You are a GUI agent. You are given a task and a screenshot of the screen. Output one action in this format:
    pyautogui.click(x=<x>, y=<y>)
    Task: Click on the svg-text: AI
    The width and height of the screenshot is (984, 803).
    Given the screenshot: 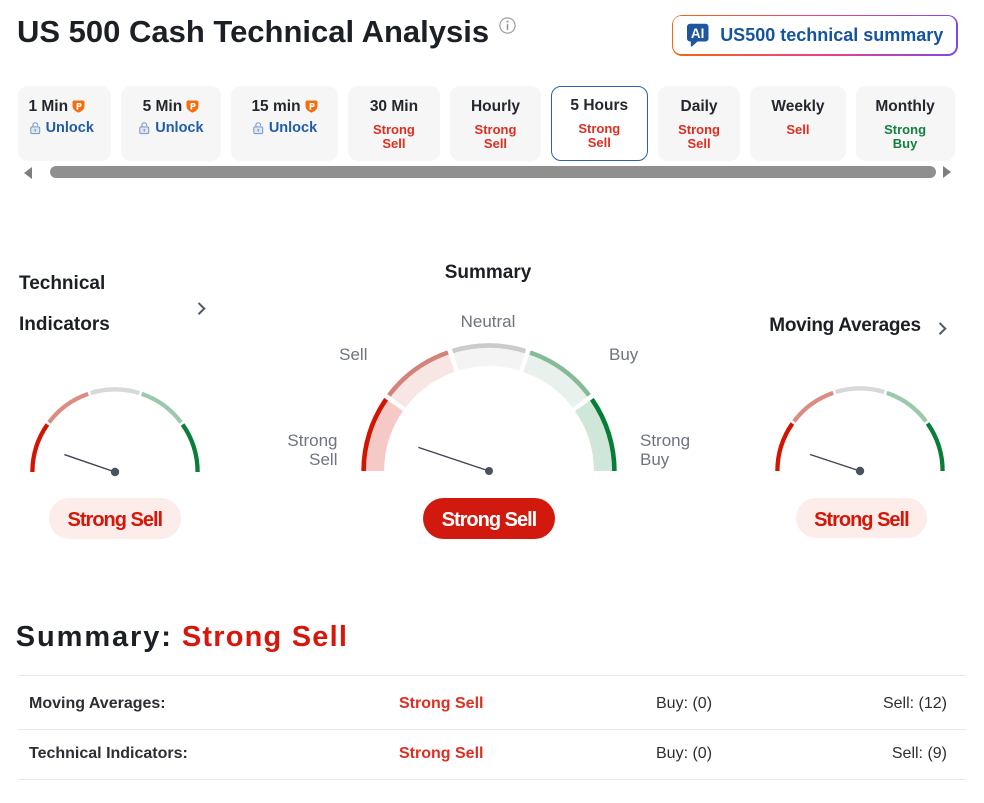 What is the action you would take?
    pyautogui.click(x=698, y=33)
    